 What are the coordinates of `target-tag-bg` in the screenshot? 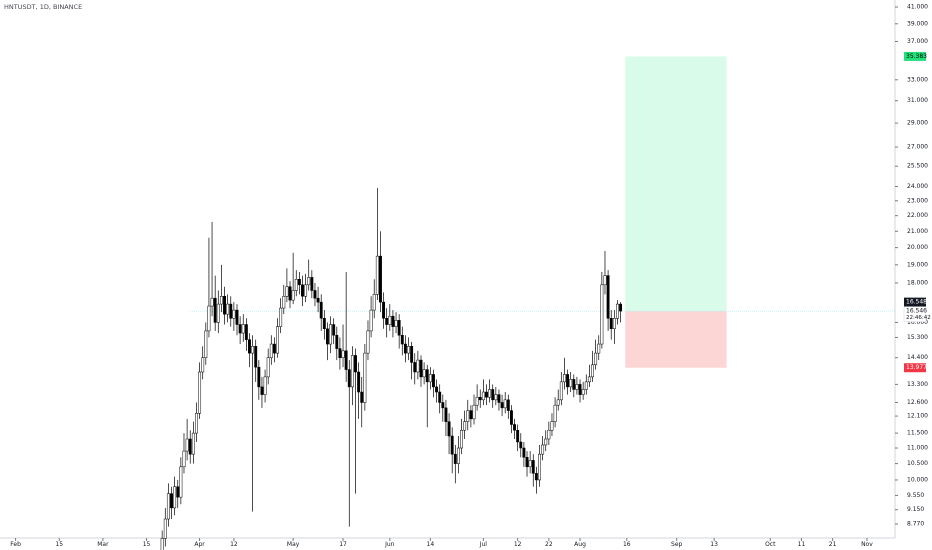 It's located at (915, 56).